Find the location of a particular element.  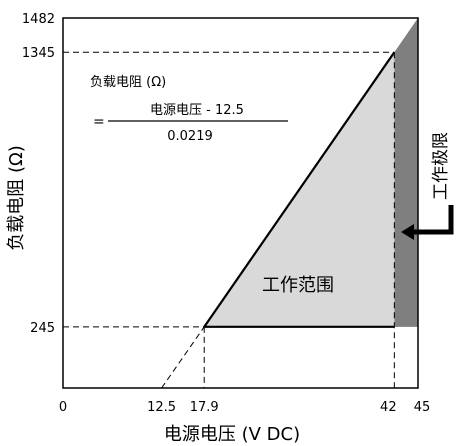

formula: 负载电阻 (Ω) = 电源电压 - 12.5 0.0219 is located at coordinates (189, 109).